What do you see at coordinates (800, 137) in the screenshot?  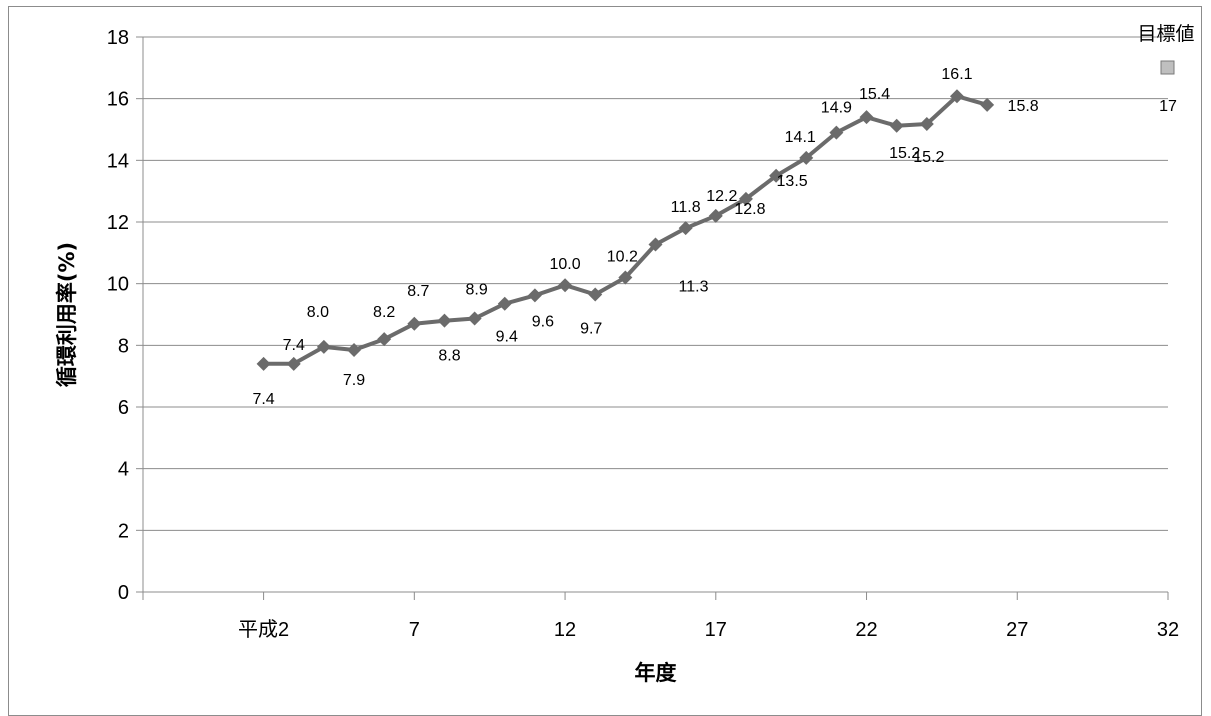 I see `data-label: 14.1` at bounding box center [800, 137].